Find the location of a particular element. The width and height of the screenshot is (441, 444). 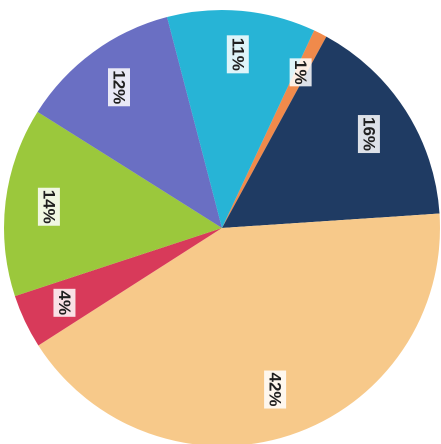

pie-label-text-6: 11% is located at coordinates (237, 54).